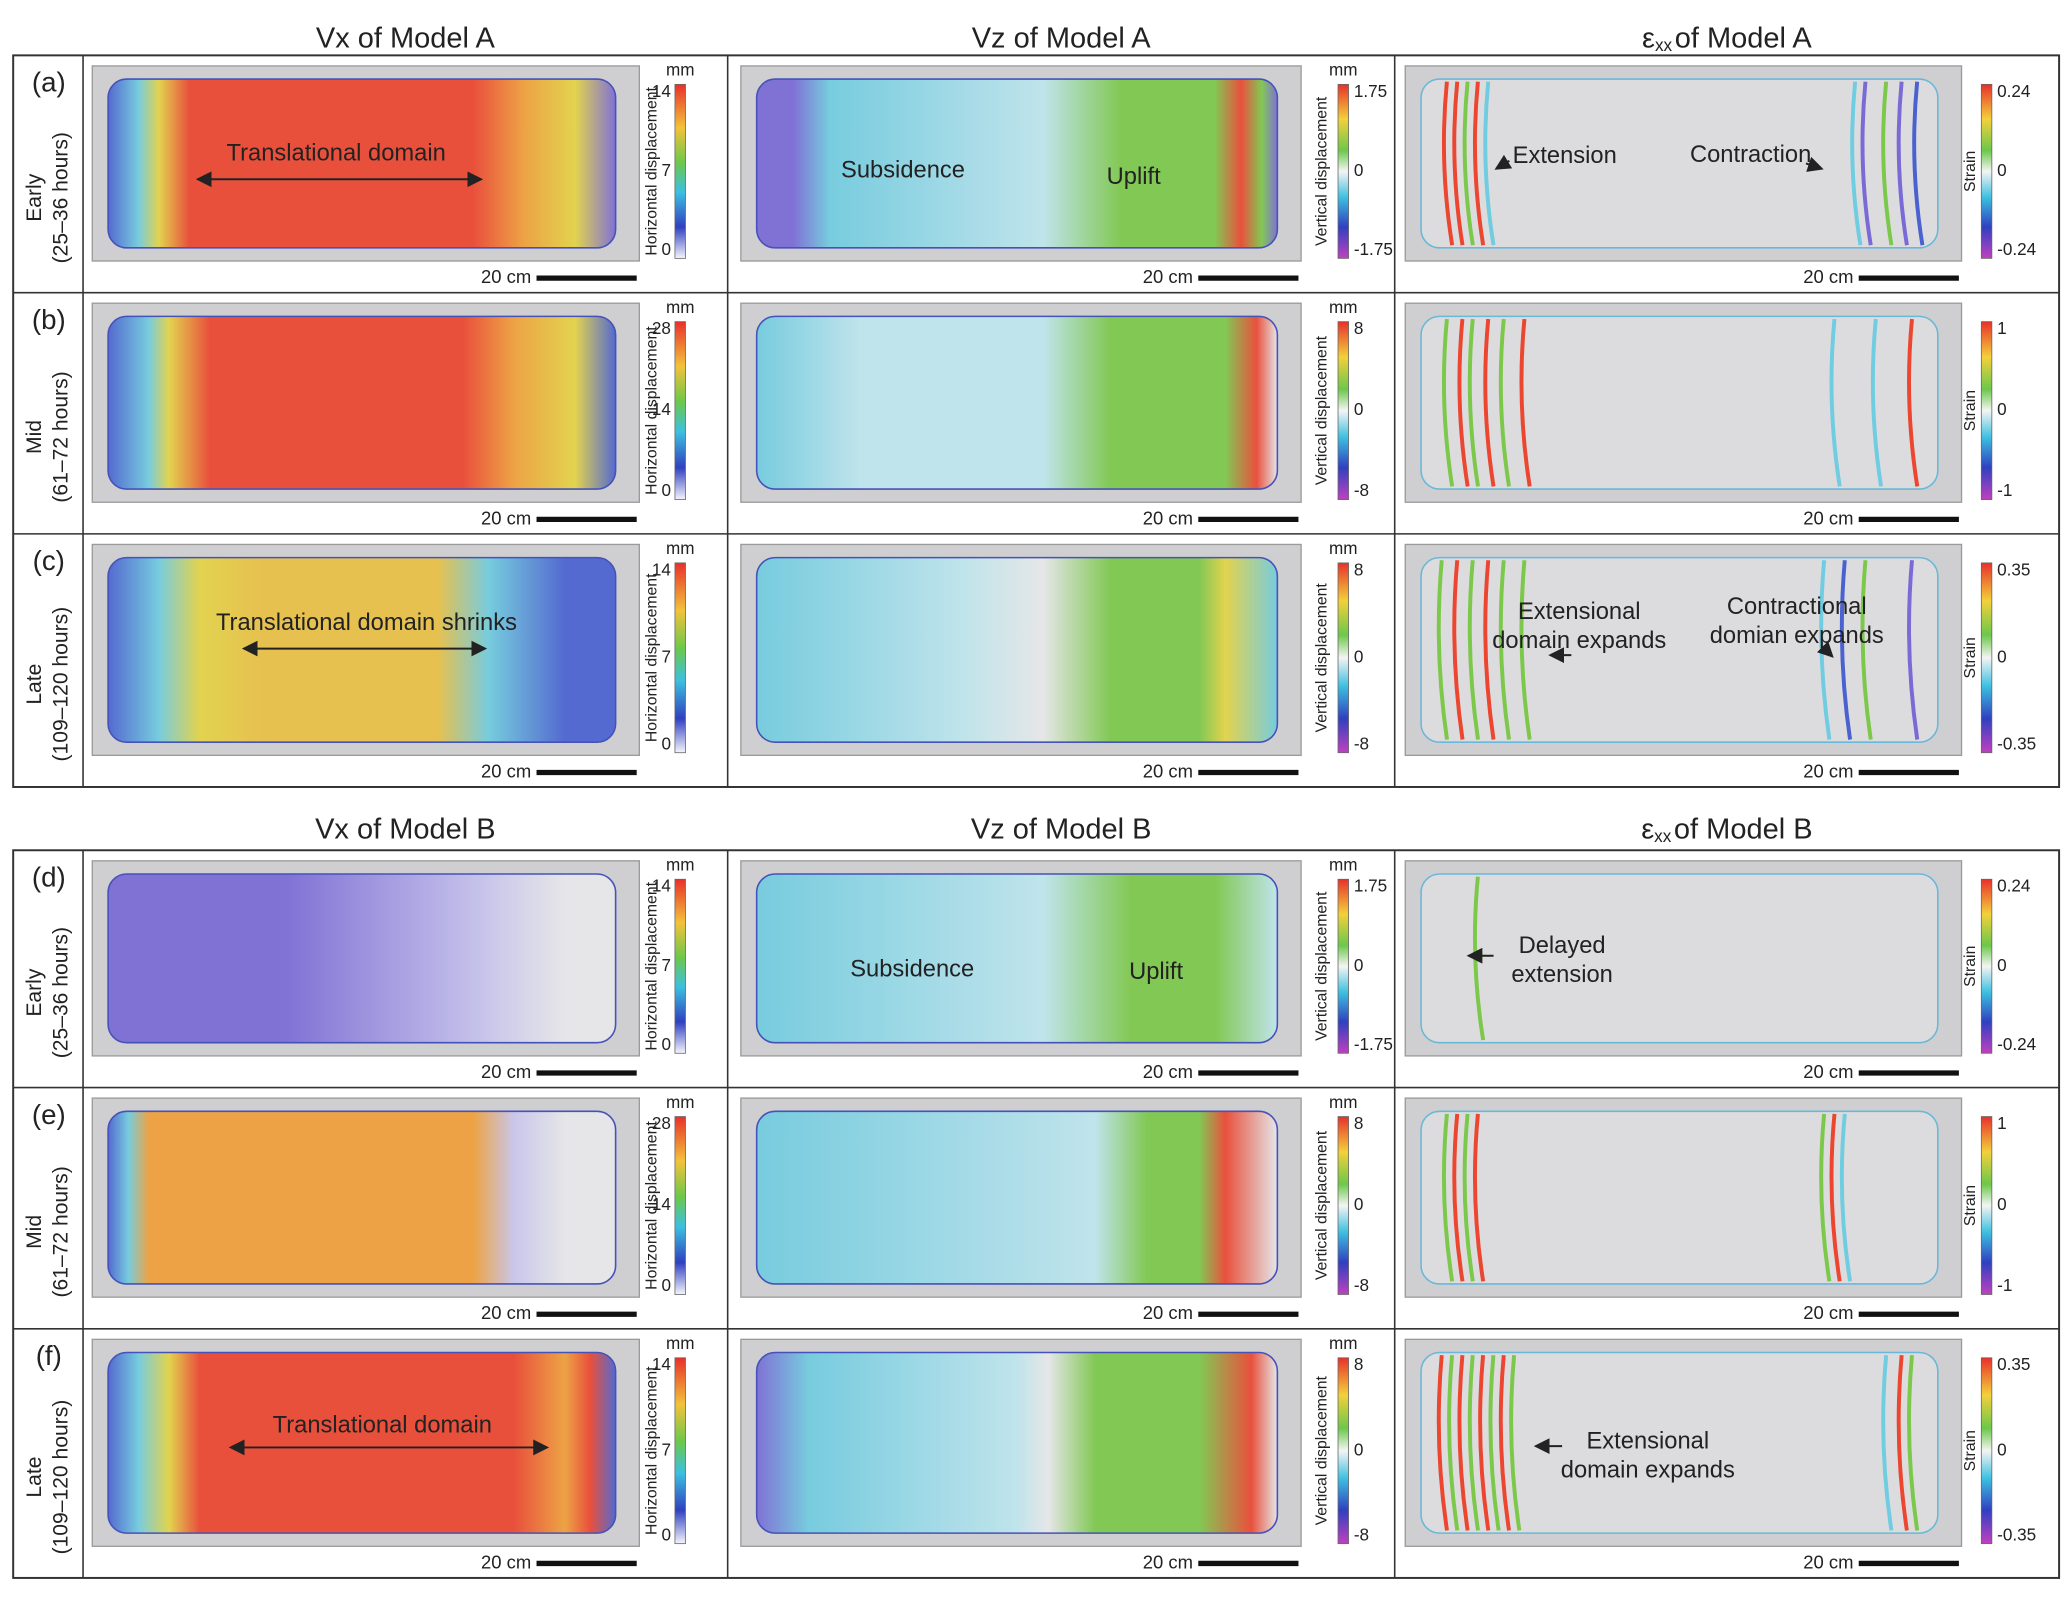  I want to click on colorbar-tick-label: 0.24, so click(2014, 886).